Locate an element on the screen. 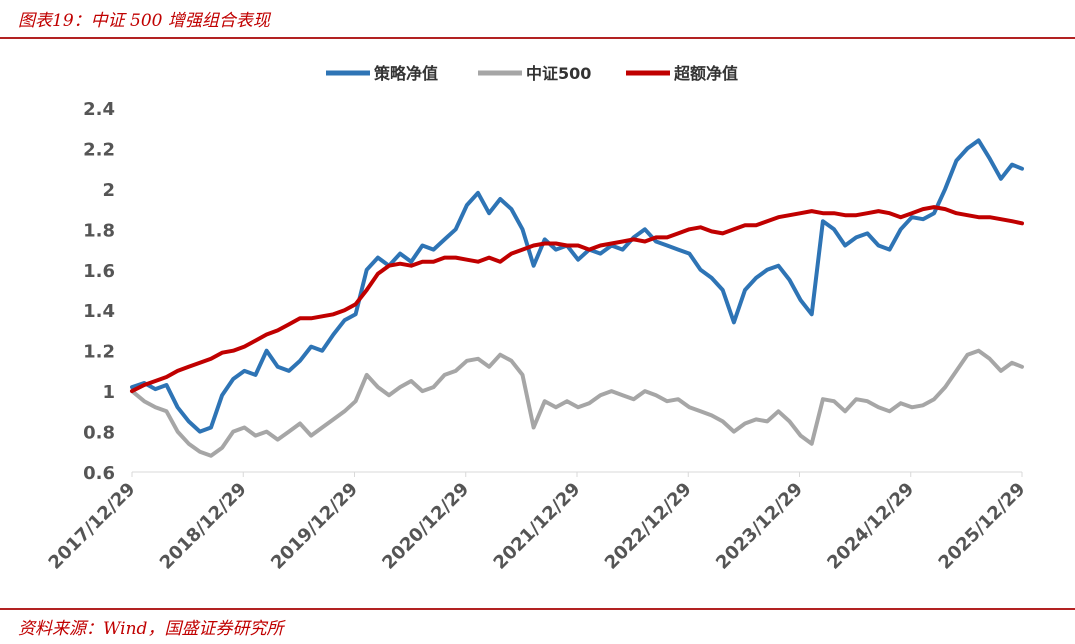 This screenshot has width=1075, height=644. y-tick-label: 2 is located at coordinates (108, 190).